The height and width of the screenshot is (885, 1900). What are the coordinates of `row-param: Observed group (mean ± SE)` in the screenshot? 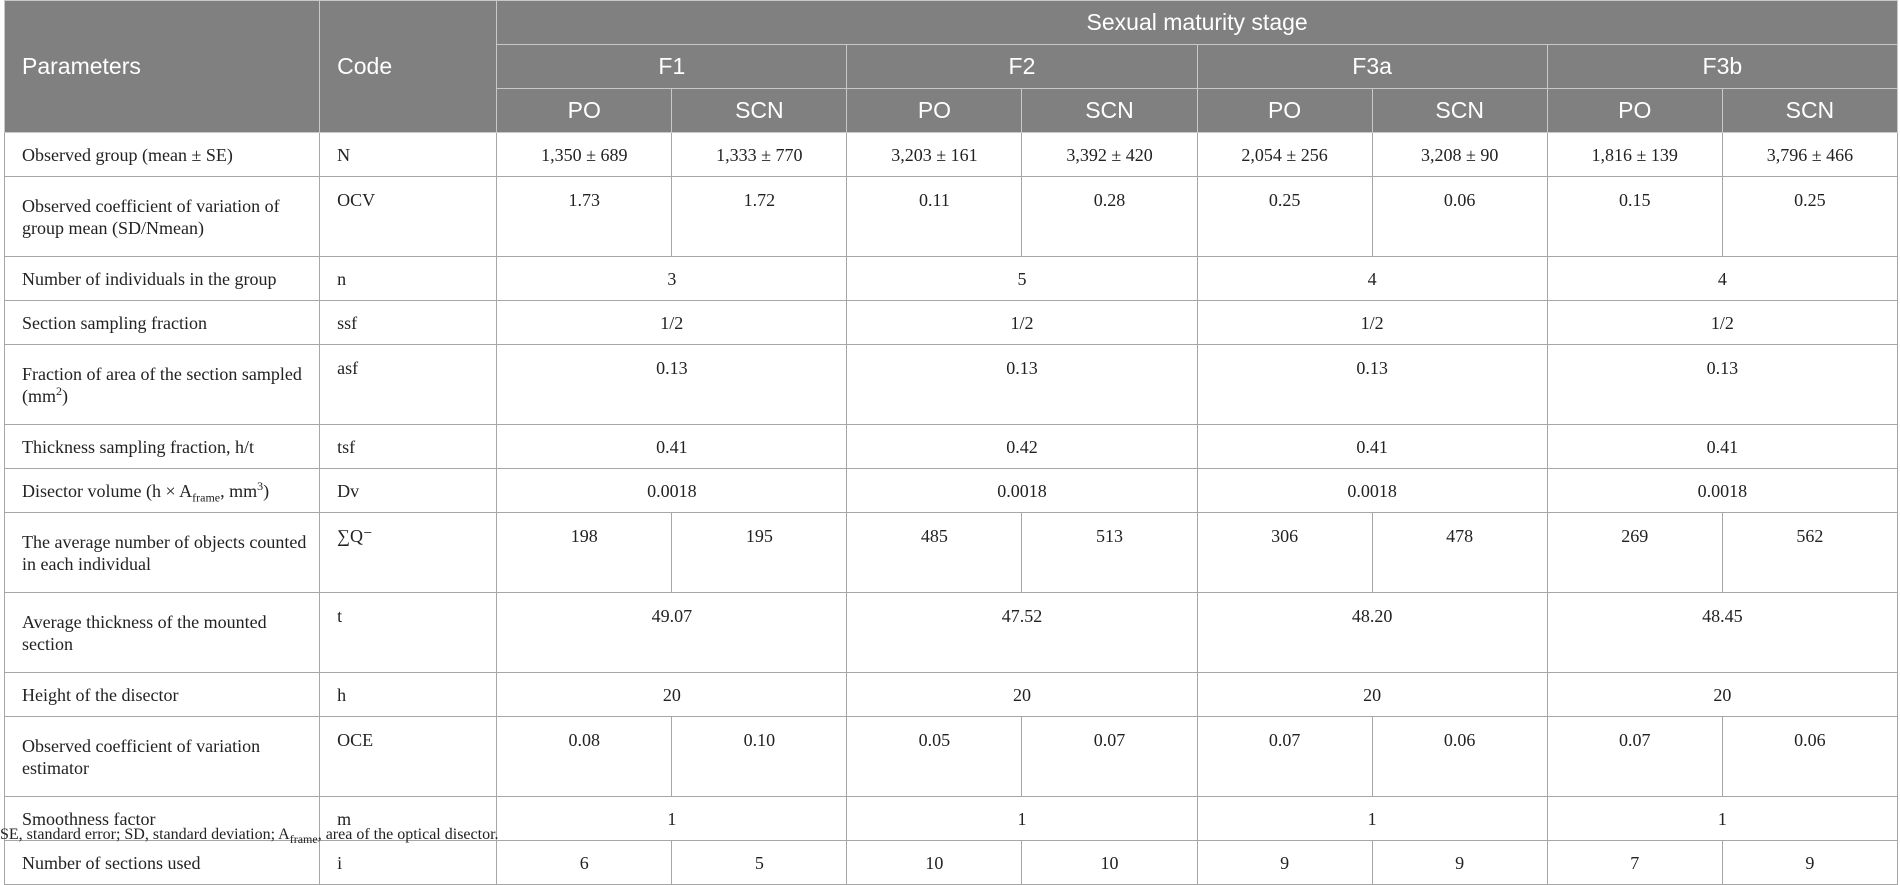 It's located at (162, 154).